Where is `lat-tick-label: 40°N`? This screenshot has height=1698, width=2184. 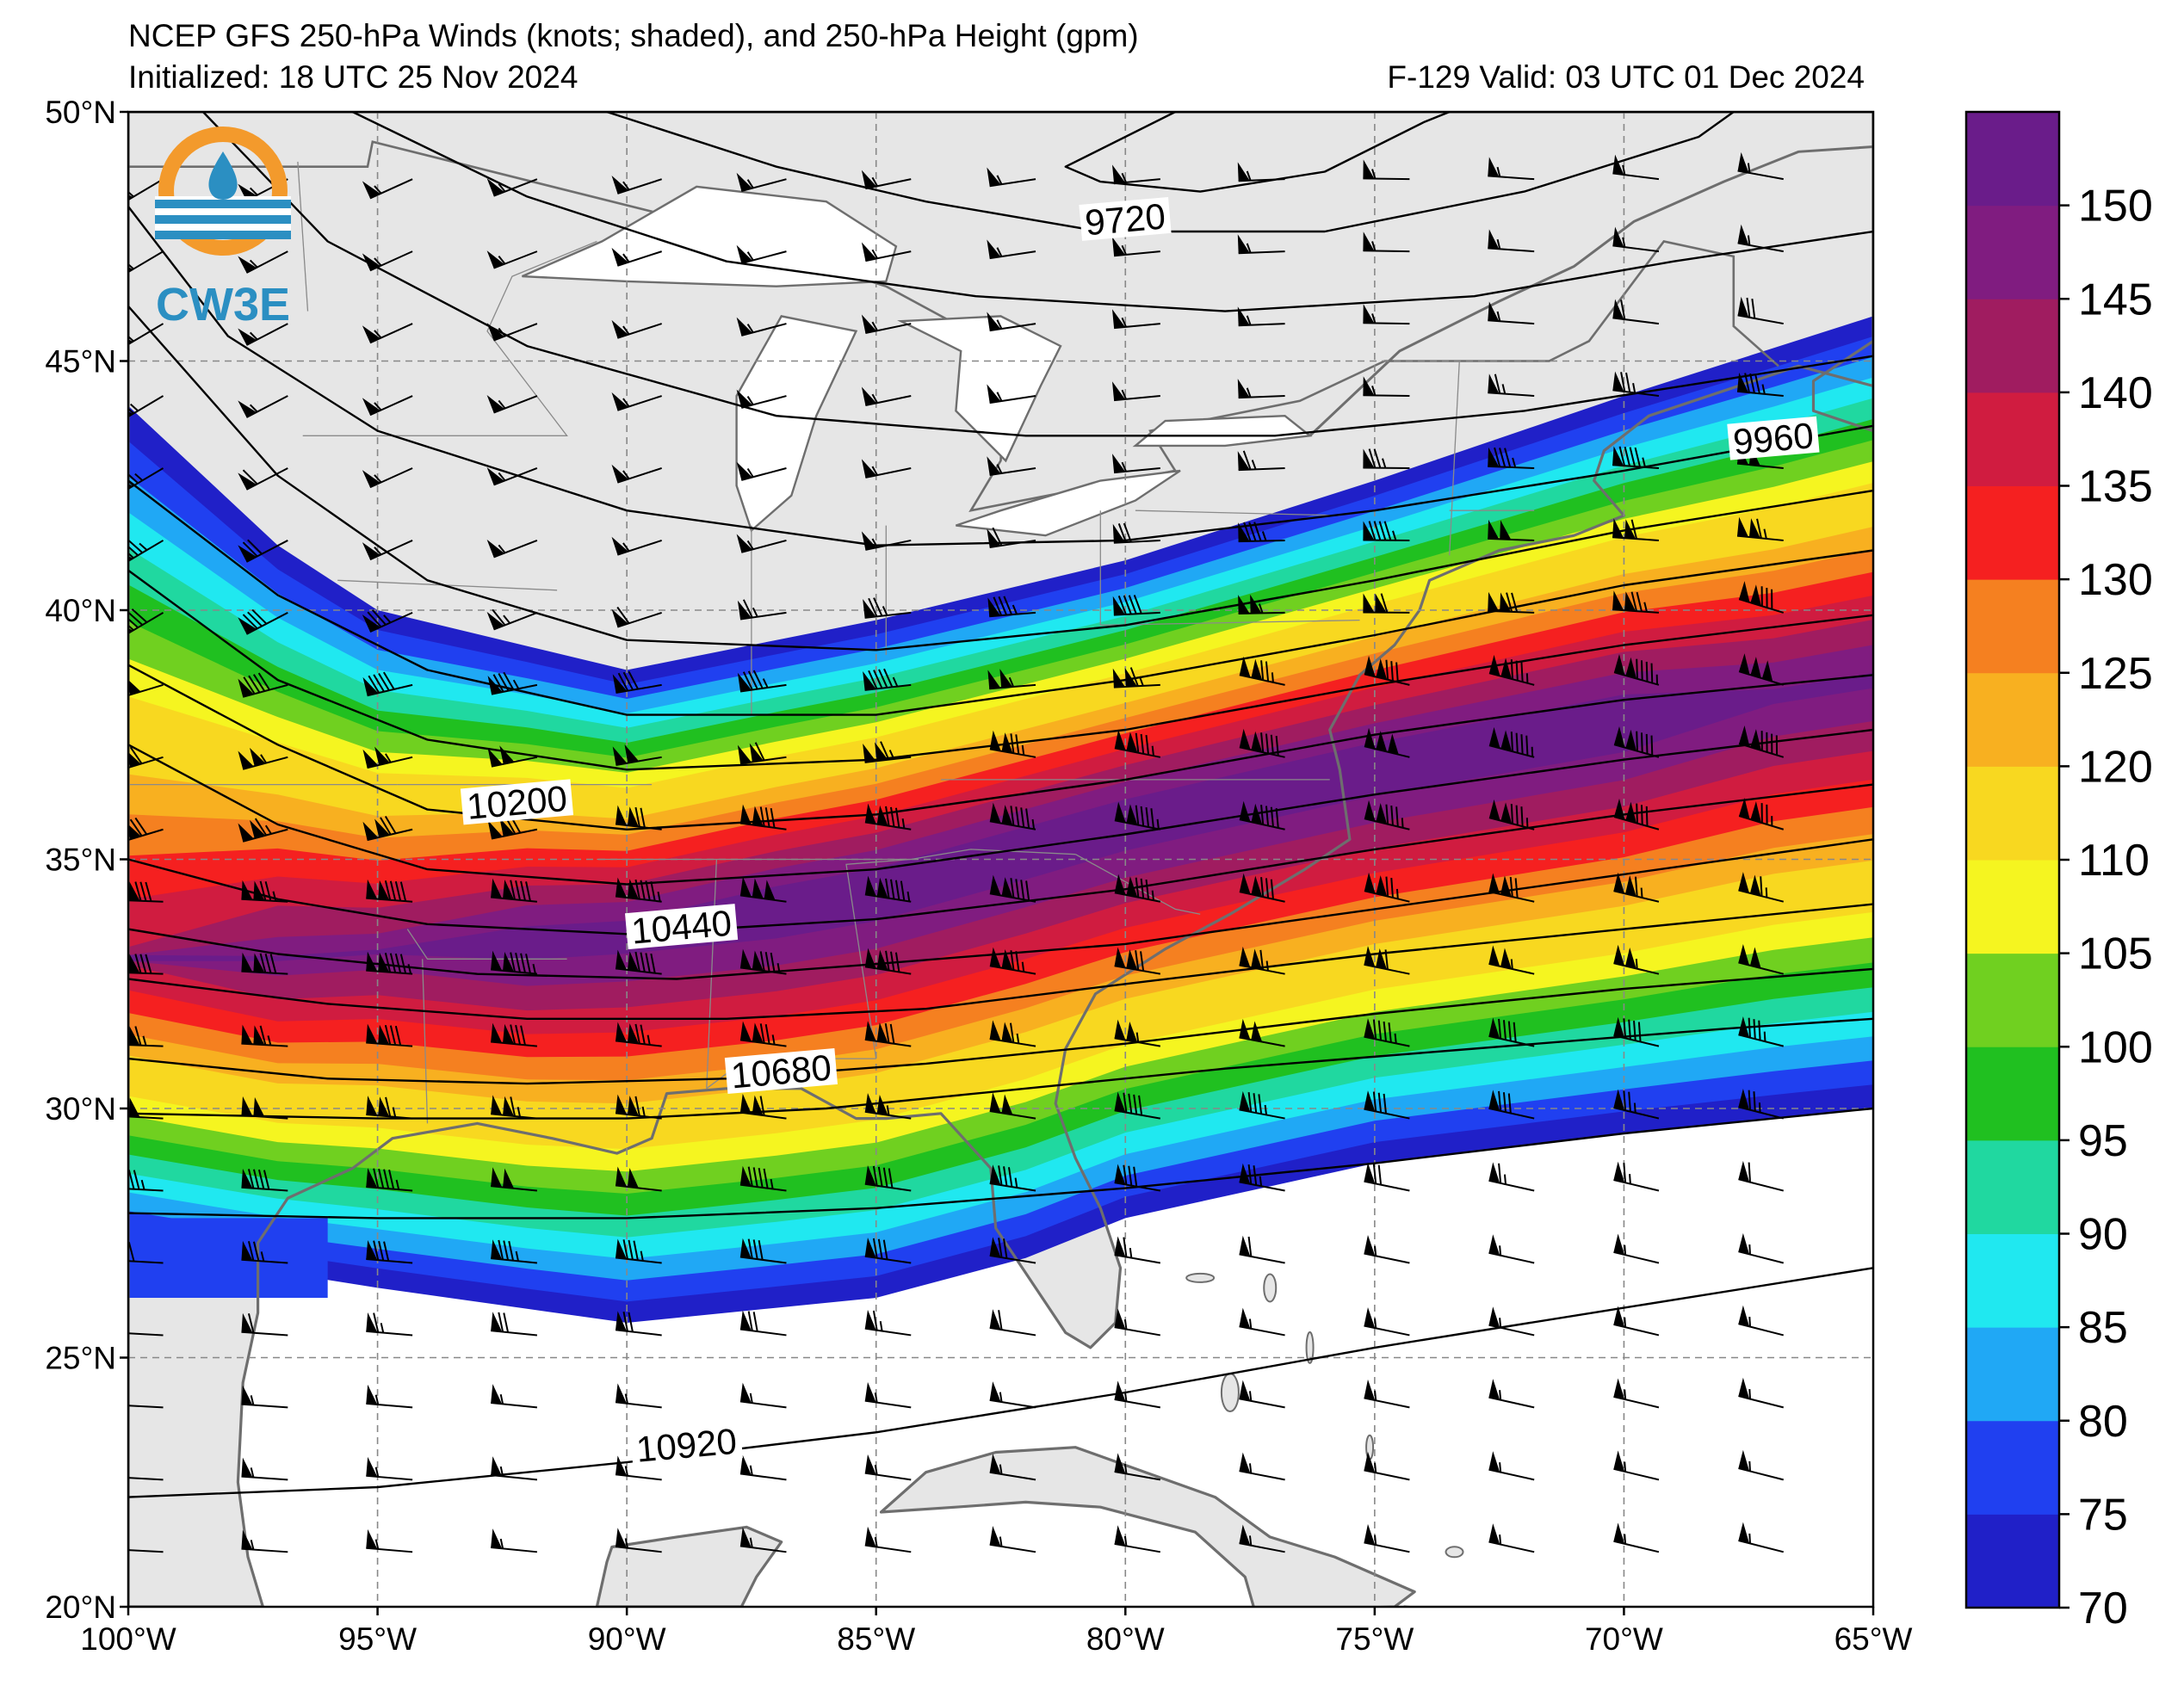
lat-tick-label: 40°N is located at coordinates (81, 611).